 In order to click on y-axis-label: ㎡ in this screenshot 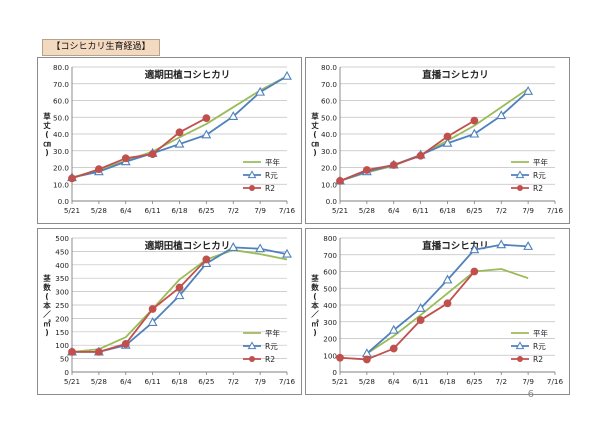, I will do `click(315, 323)`.